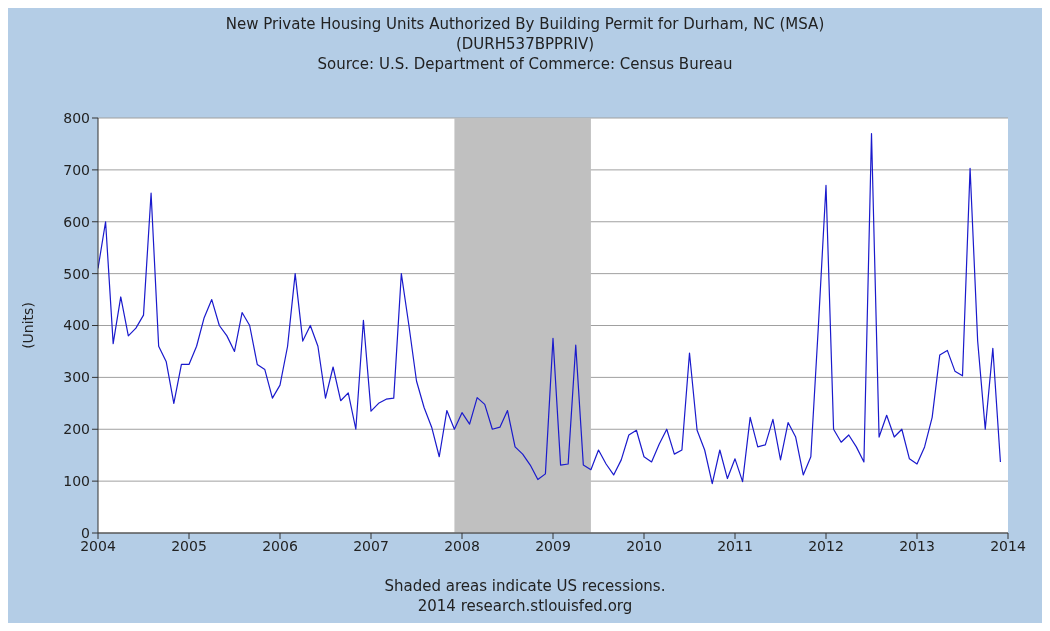 The height and width of the screenshot is (631, 1050). I want to click on y-tick-label: 800, so click(76, 117).